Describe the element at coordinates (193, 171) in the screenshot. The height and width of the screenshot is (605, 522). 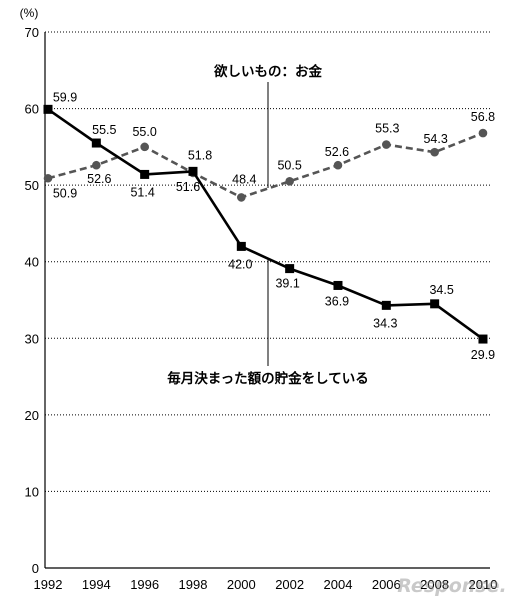
I see `marker-monthly-savings-1998` at that location.